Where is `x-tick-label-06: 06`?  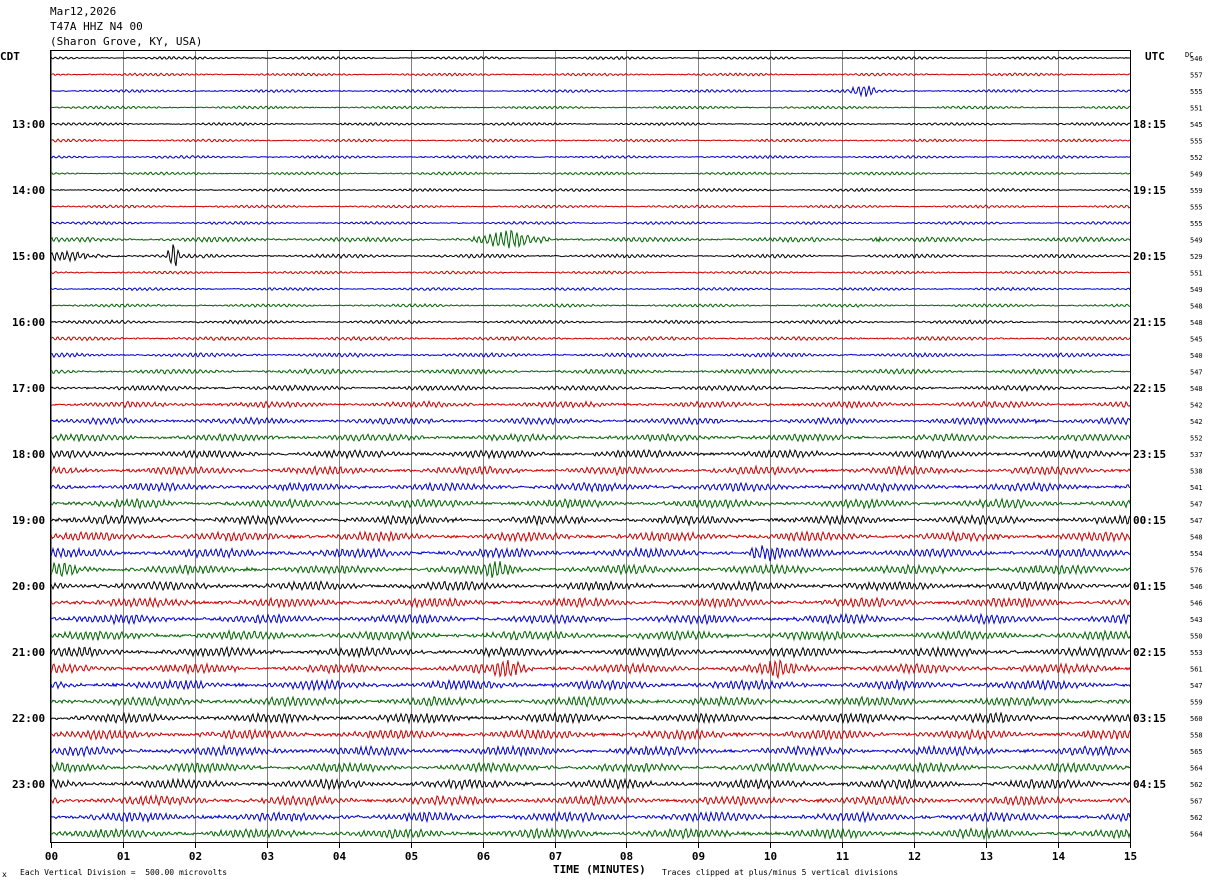 x-tick-label-06: 06 is located at coordinates (484, 856).